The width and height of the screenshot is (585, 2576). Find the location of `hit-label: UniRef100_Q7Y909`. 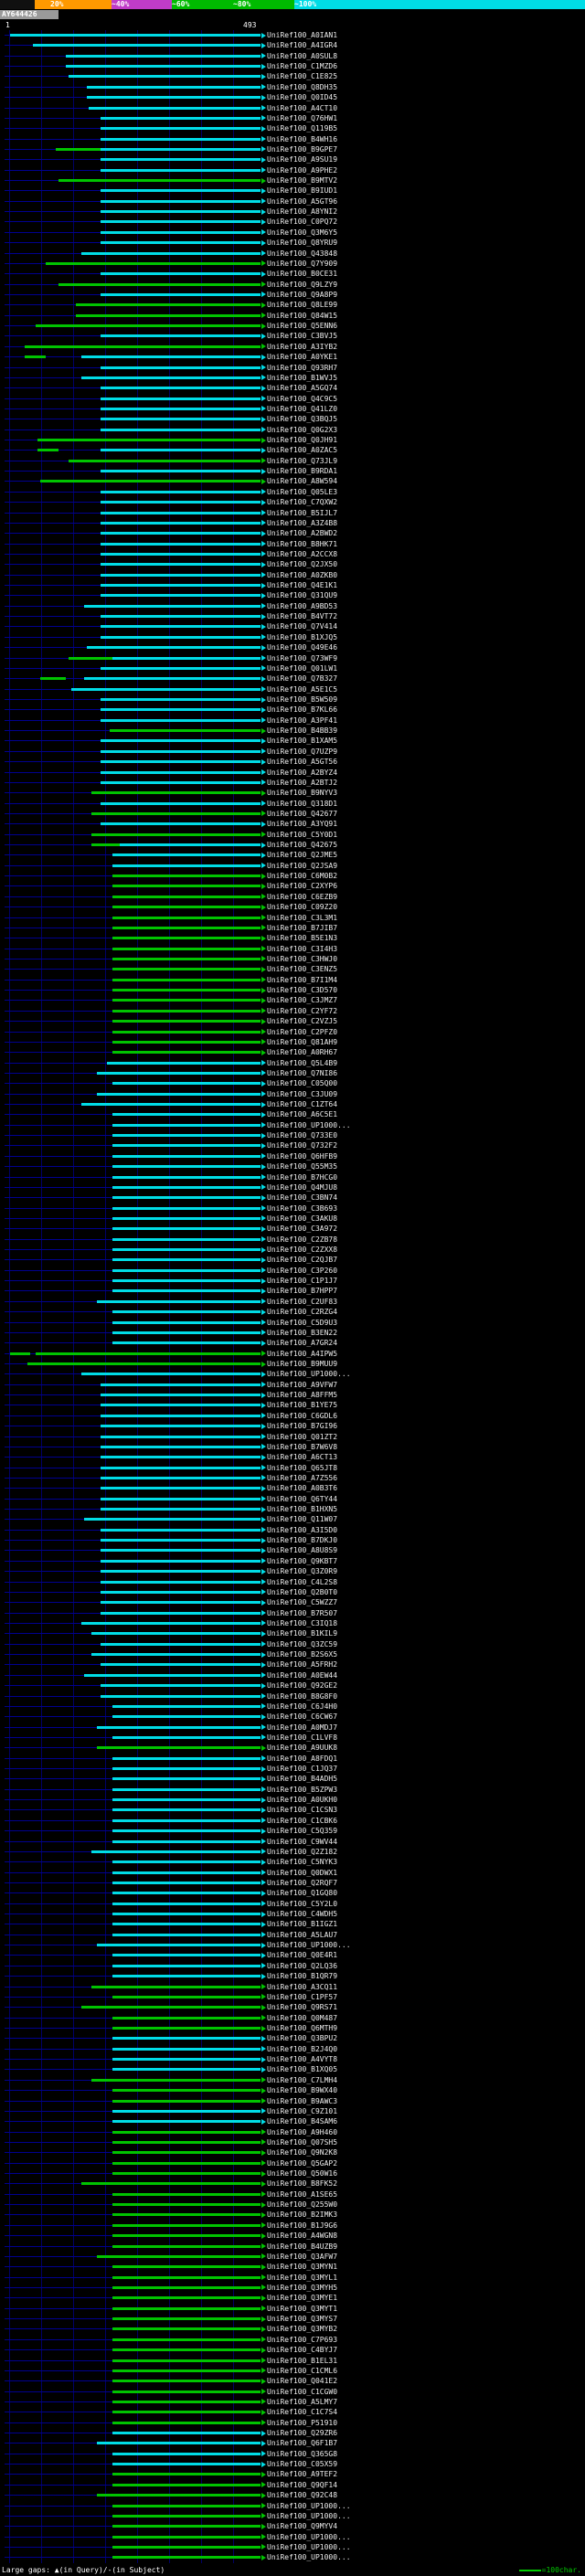

hit-label: UniRef100_Q7Y909 is located at coordinates (302, 263).